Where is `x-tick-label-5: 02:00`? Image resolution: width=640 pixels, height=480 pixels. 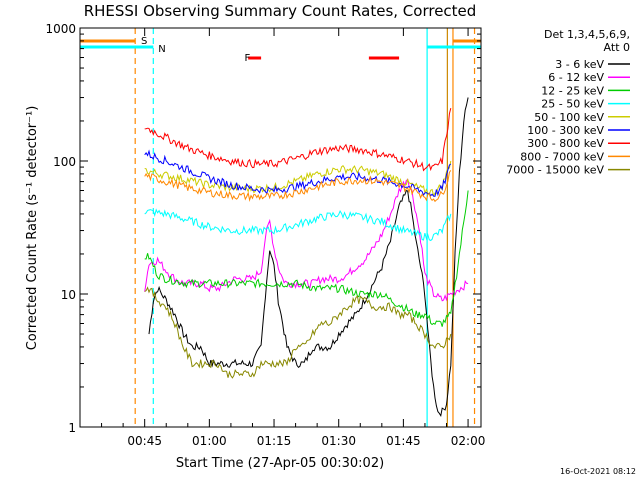 x-tick-label-5: 02:00 is located at coordinates (468, 441).